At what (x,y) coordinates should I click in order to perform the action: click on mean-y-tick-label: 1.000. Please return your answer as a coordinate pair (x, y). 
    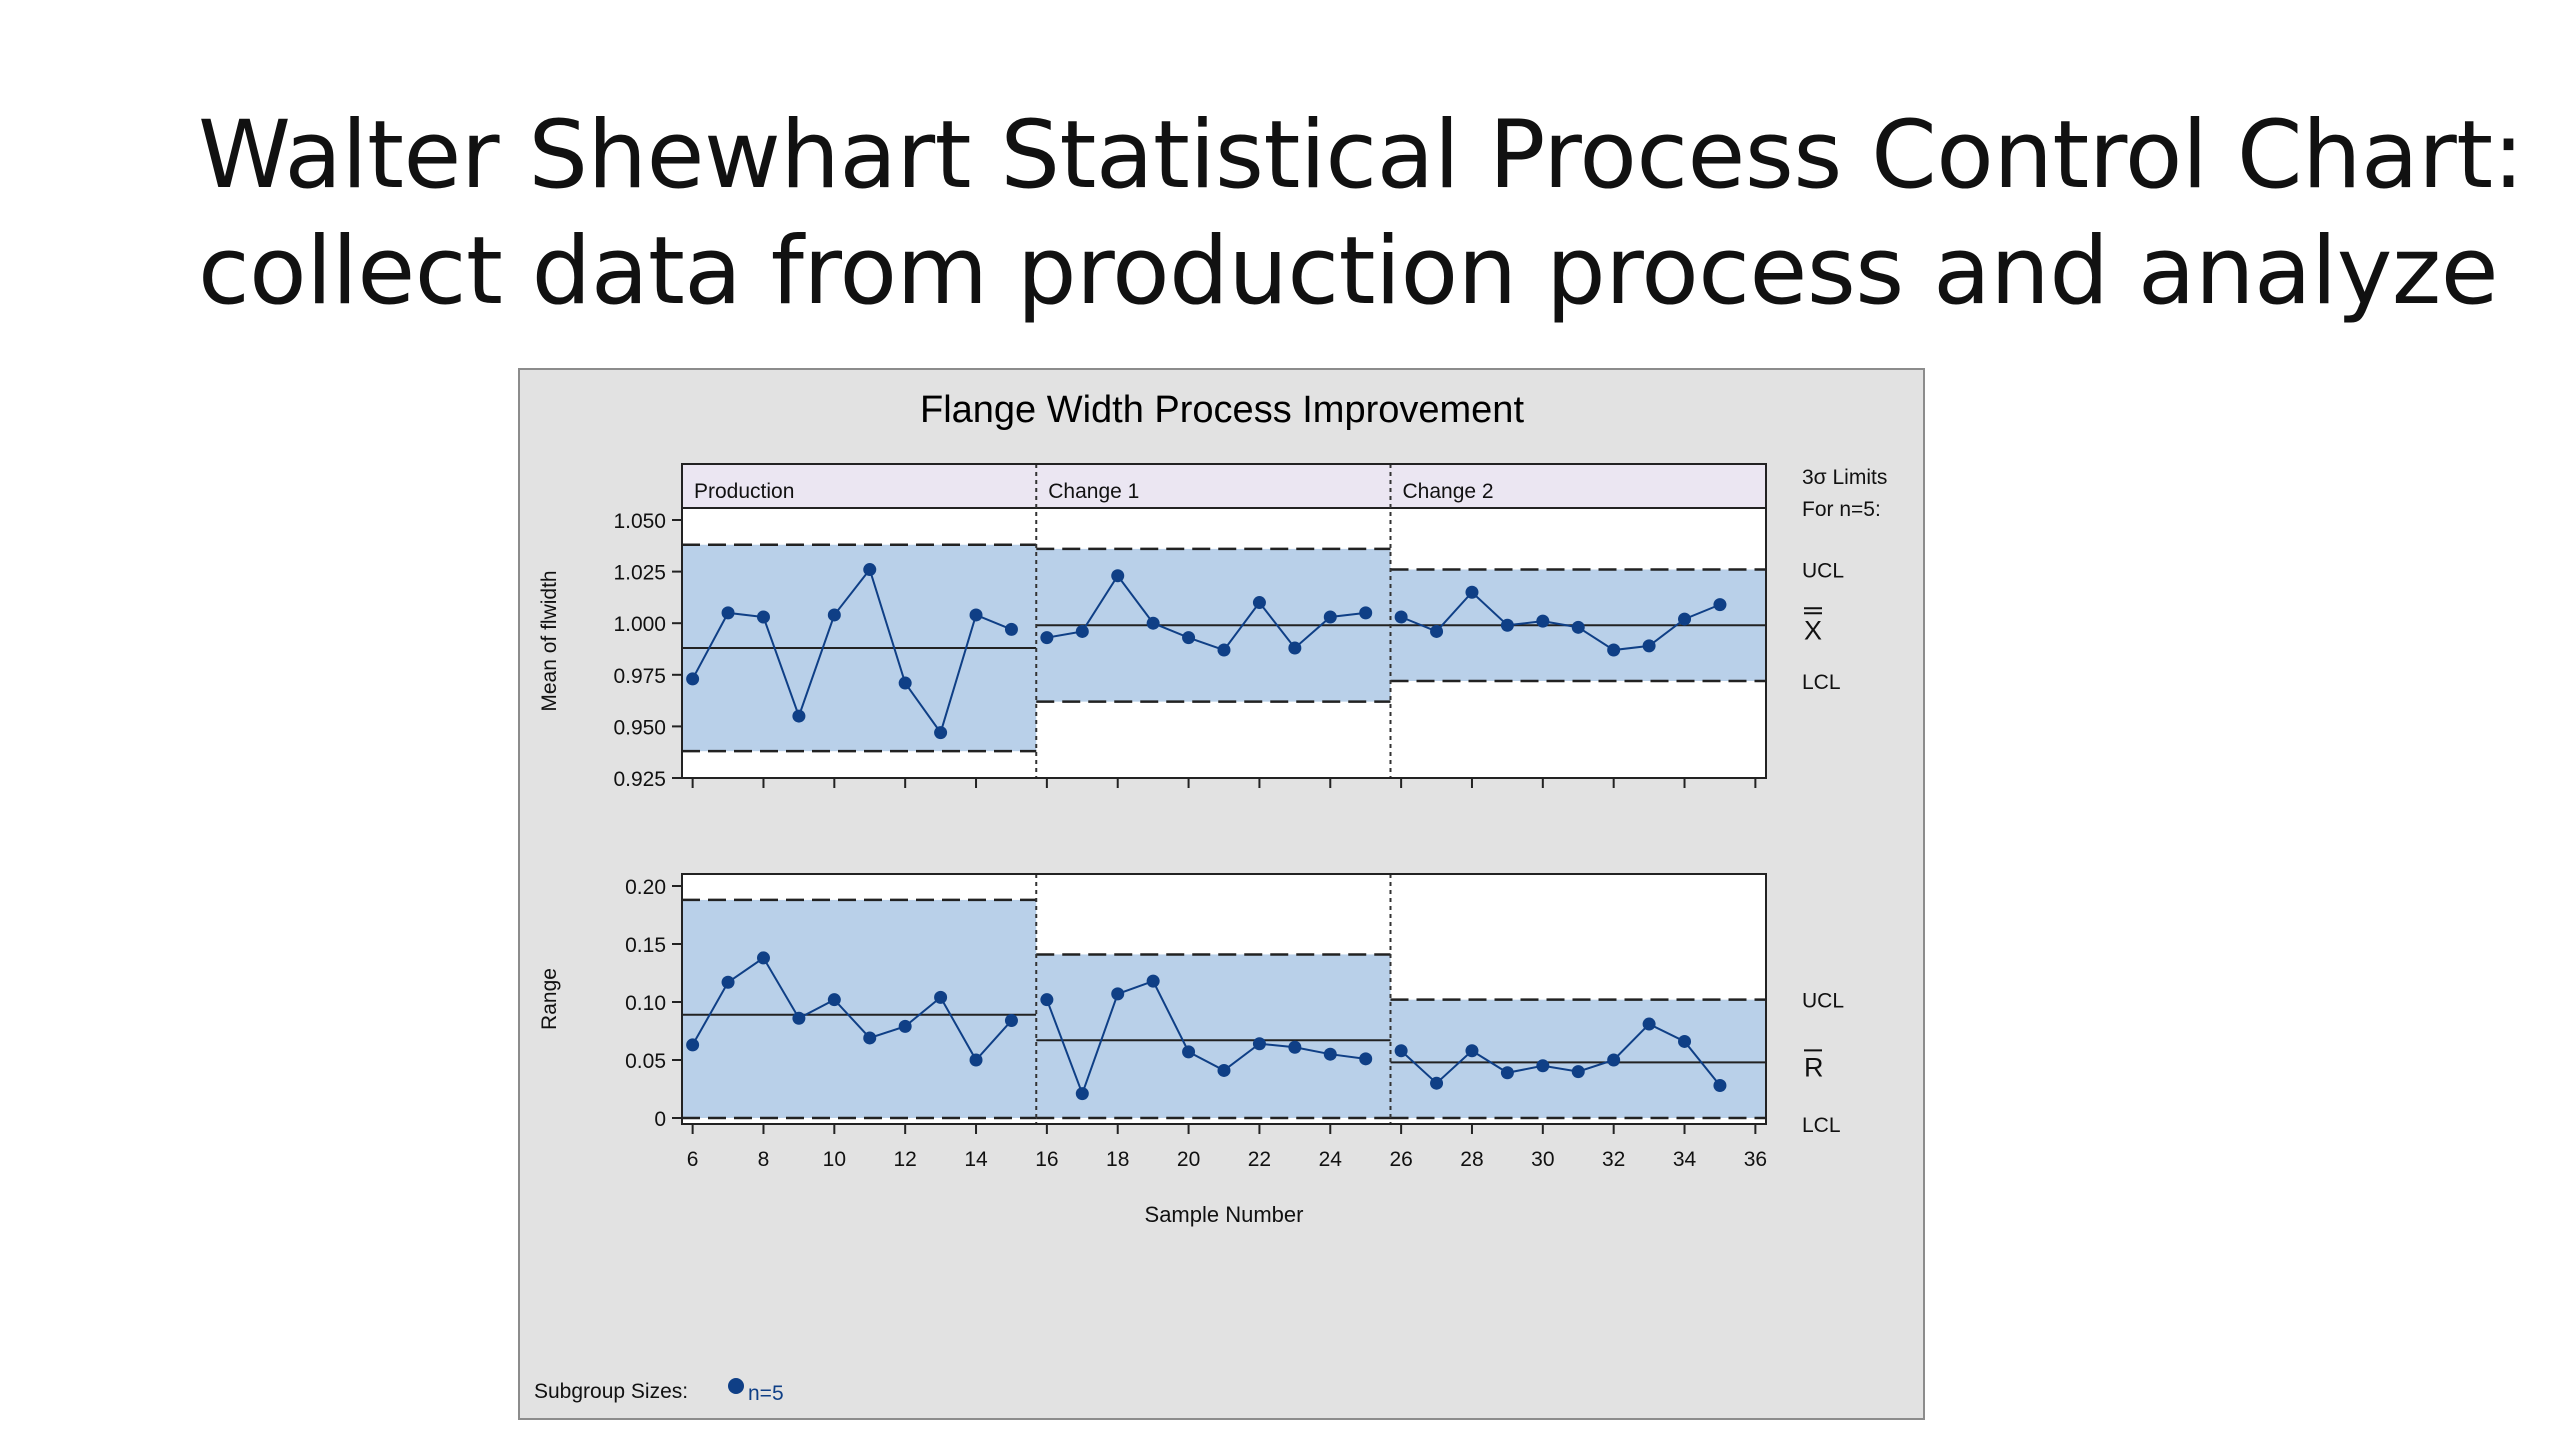
    Looking at the image, I should click on (639, 624).